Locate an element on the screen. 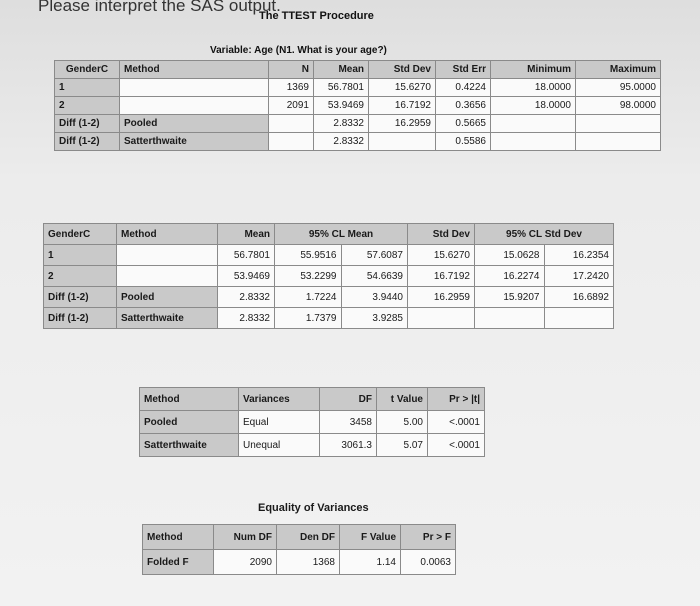  table-cell: 1.7224 is located at coordinates (308, 297).